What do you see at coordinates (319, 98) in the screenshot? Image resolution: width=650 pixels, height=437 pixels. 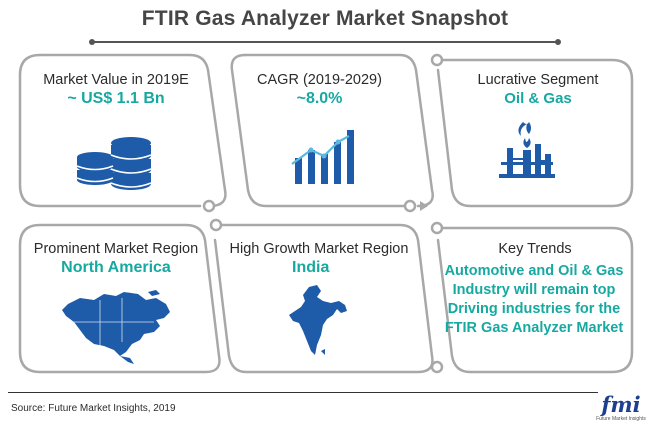 I see `cagr-value: ~8.0%` at bounding box center [319, 98].